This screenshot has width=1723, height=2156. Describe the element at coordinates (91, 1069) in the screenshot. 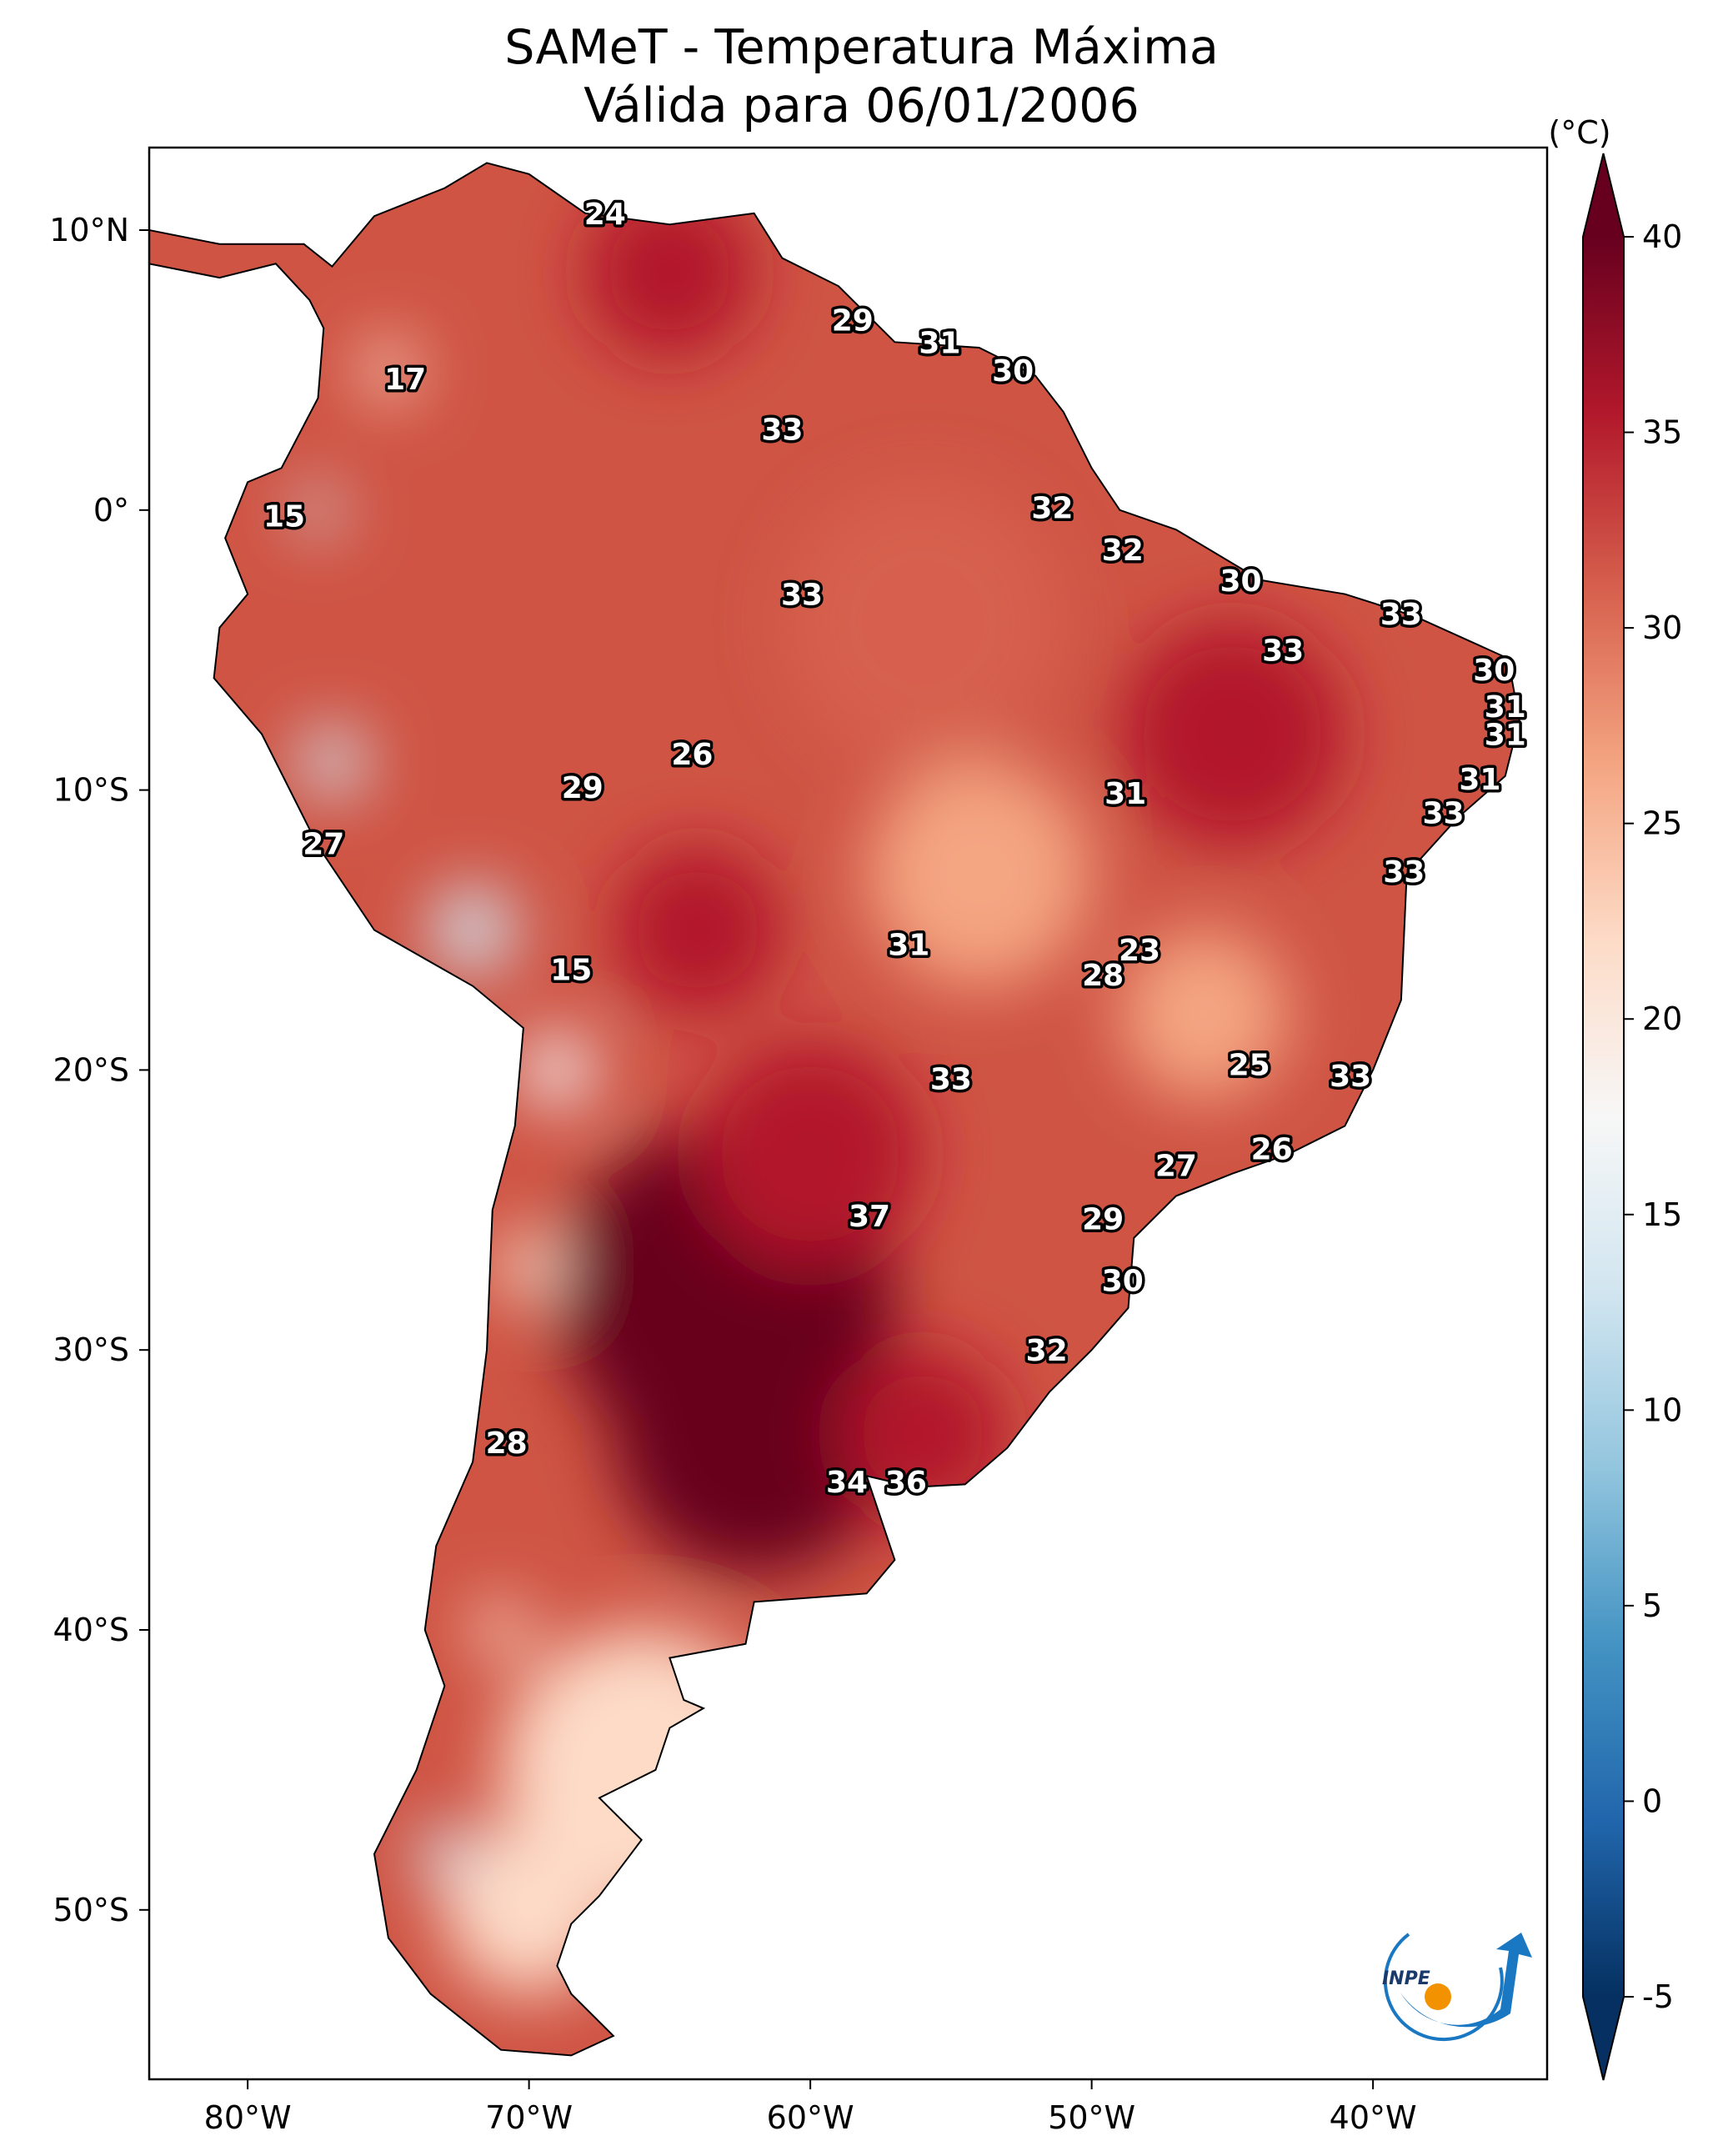

I see `lat-tick-label: 20°S` at that location.